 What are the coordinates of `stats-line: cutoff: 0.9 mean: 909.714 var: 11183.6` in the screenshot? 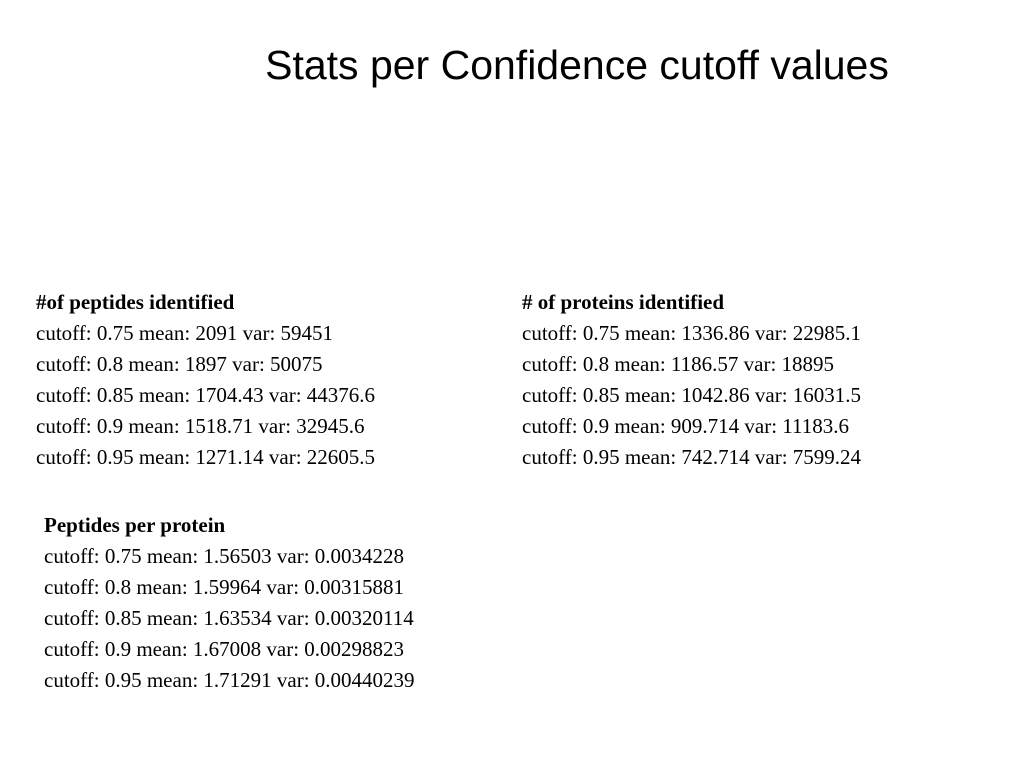 It's located at (685, 426).